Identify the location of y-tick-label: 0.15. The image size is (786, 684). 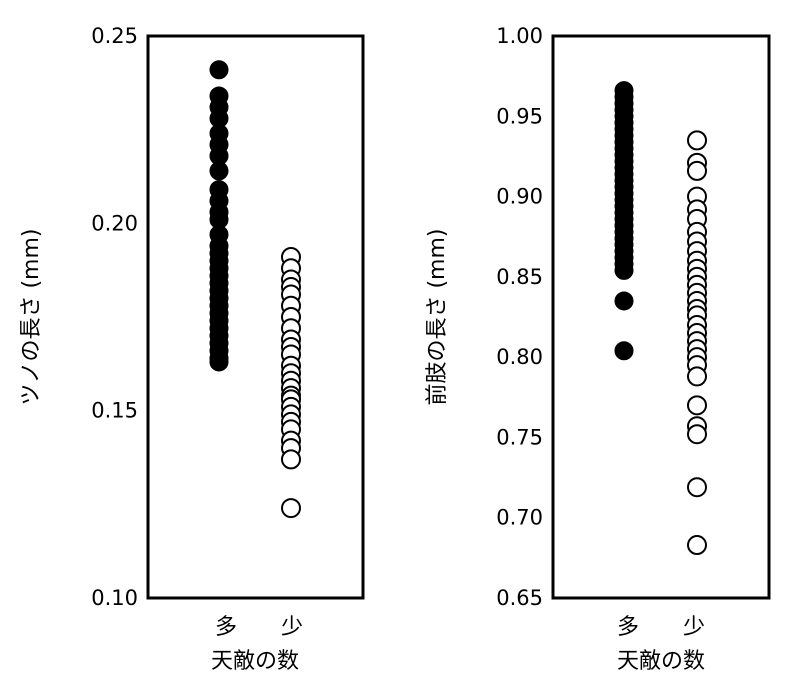
(114, 411).